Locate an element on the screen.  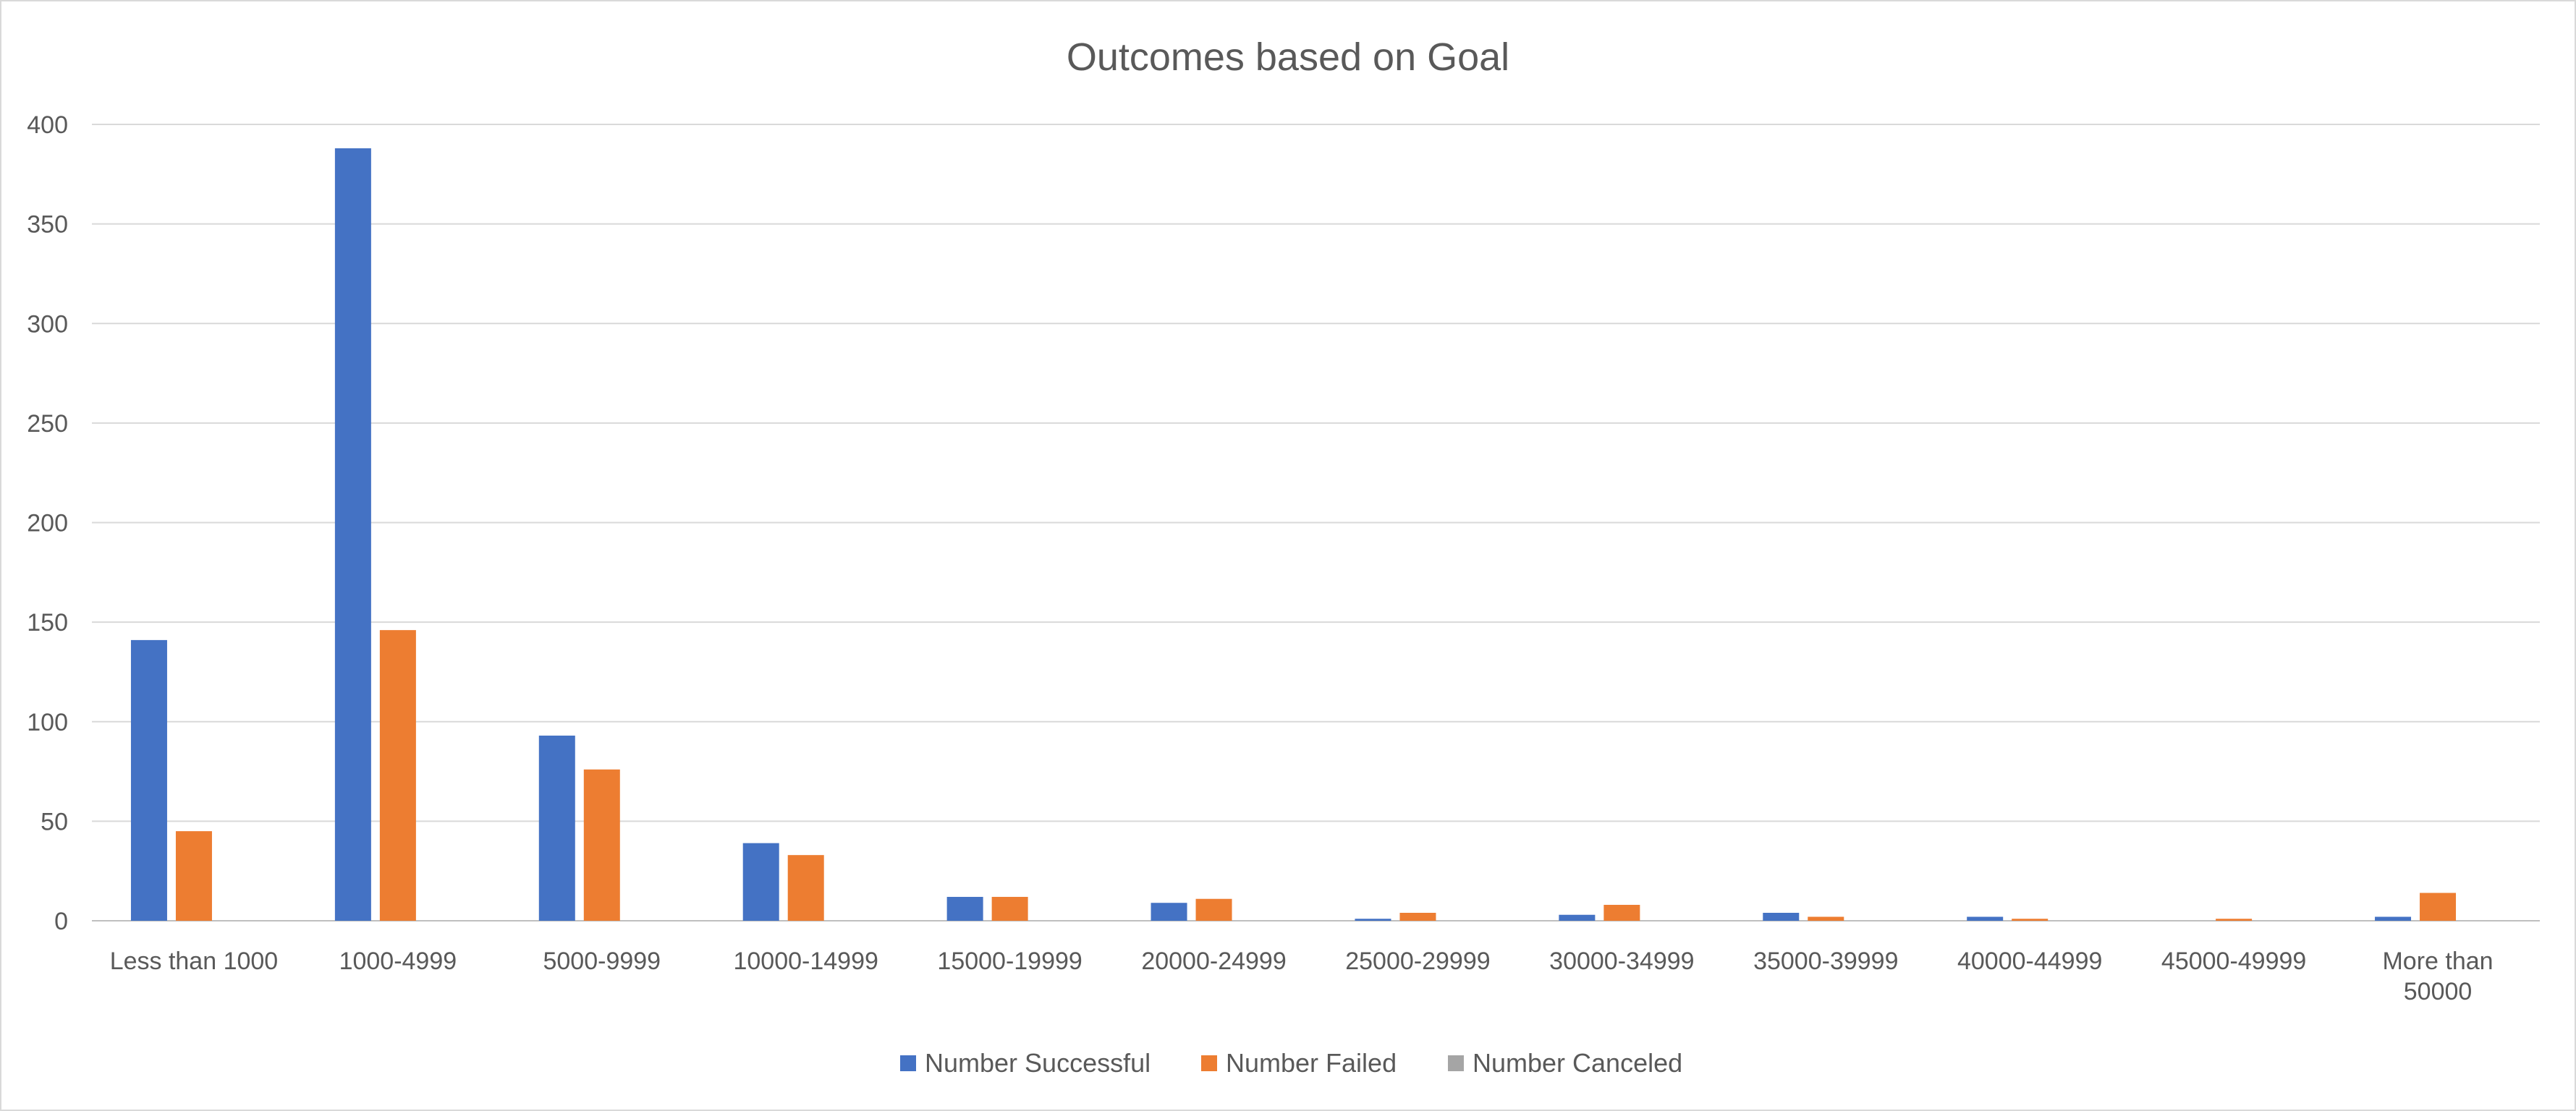
y-tick-label: 200 is located at coordinates (47, 523).